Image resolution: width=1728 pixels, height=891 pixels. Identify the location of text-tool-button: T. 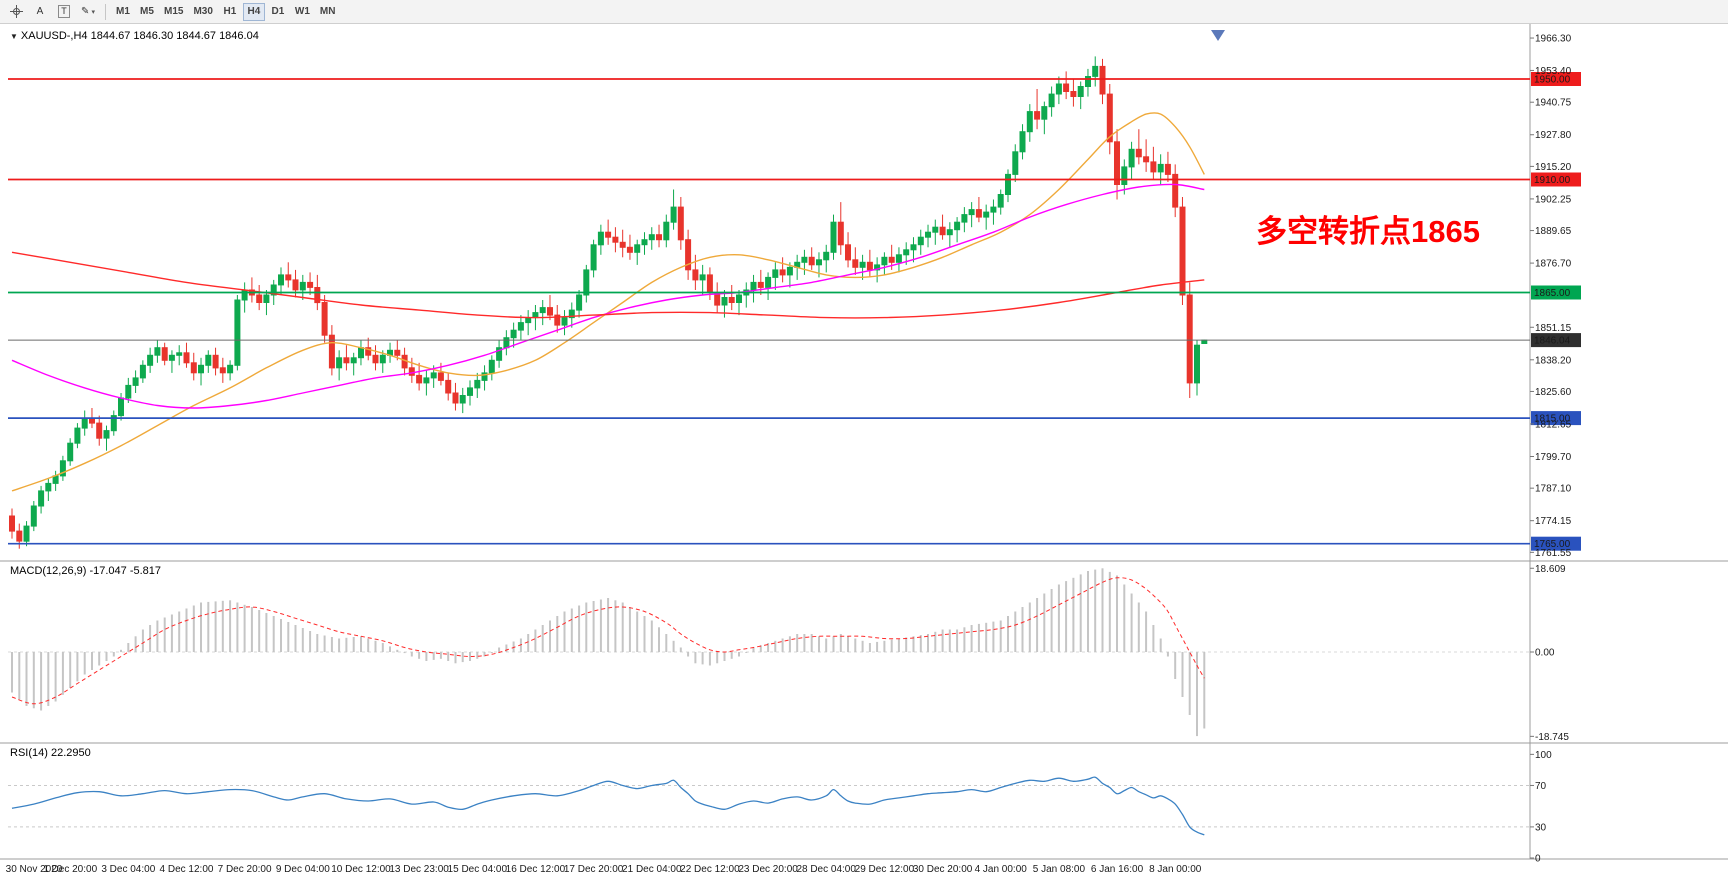
(64, 12).